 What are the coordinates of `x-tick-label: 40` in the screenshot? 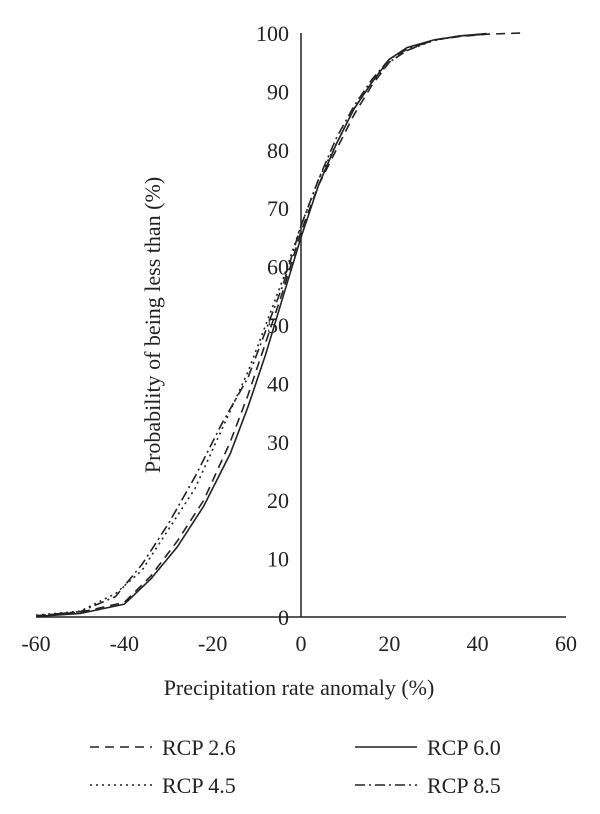 It's located at (478, 643).